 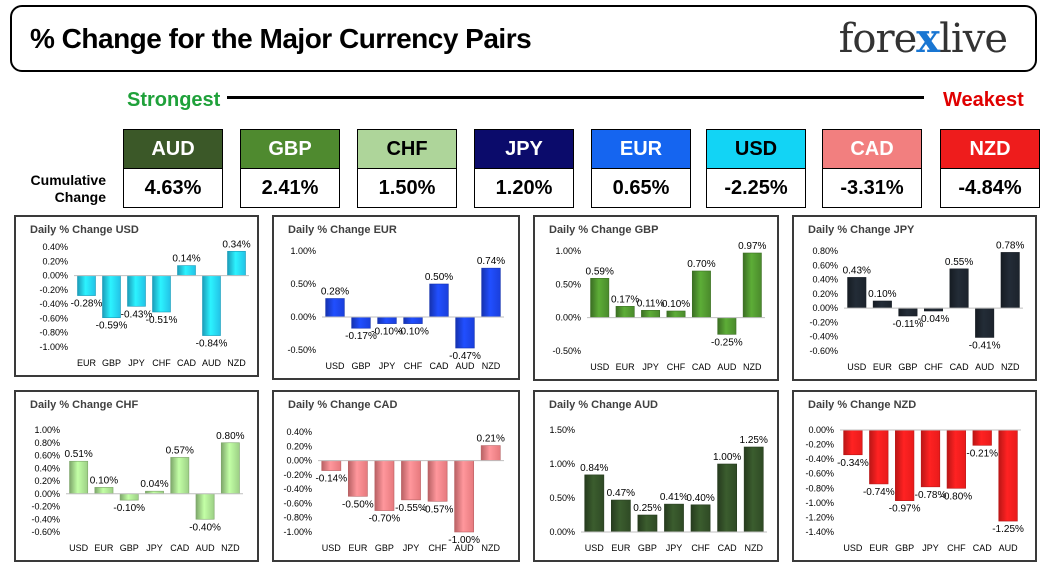 I want to click on y-tick-label: -1.00%, so click(x=53, y=347).